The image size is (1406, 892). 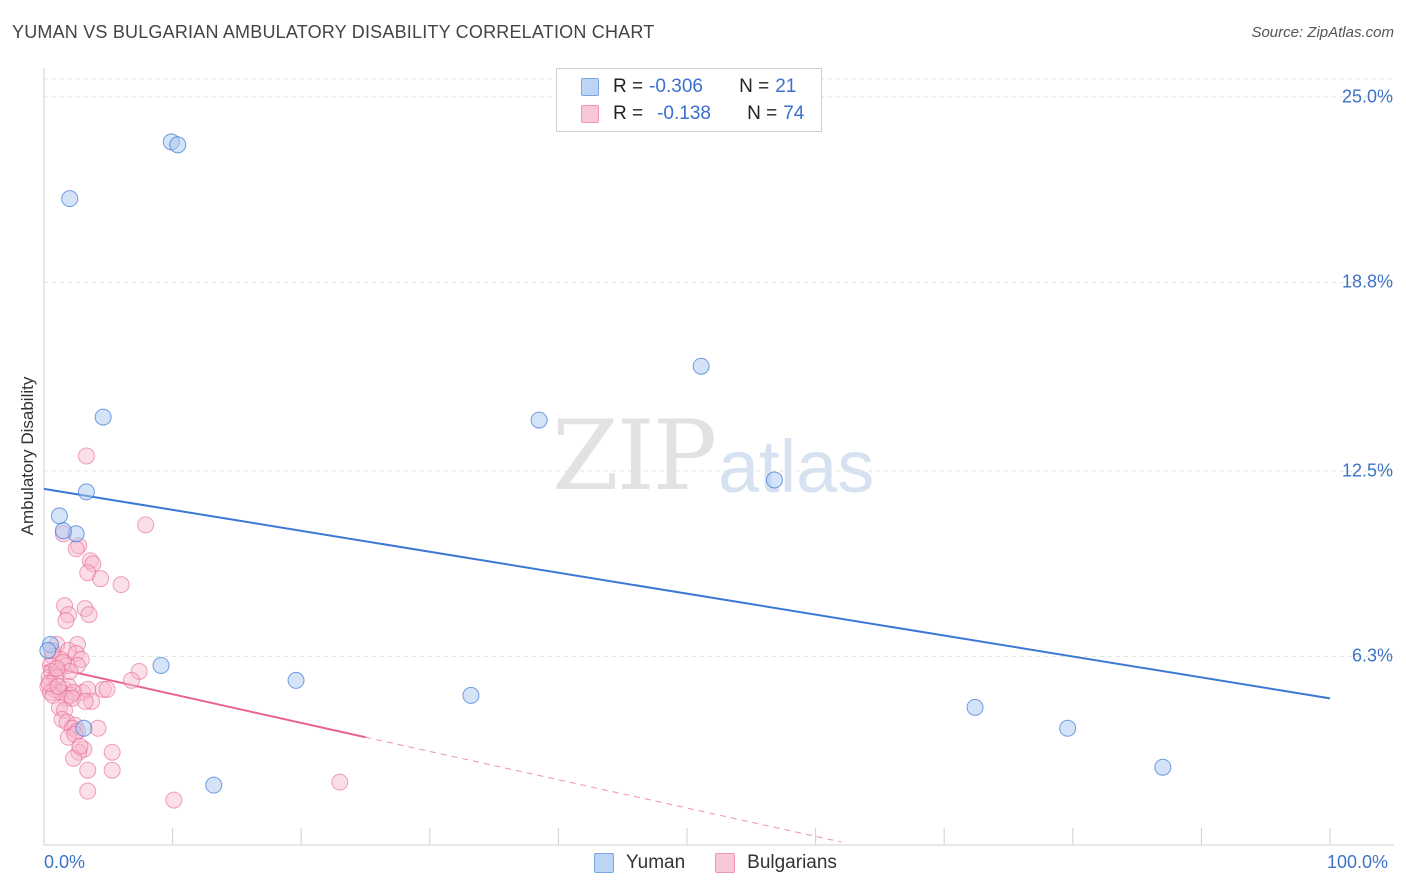 What do you see at coordinates (676, 86) in the screenshot?
I see `legend-r-value-yuman: -0.306` at bounding box center [676, 86].